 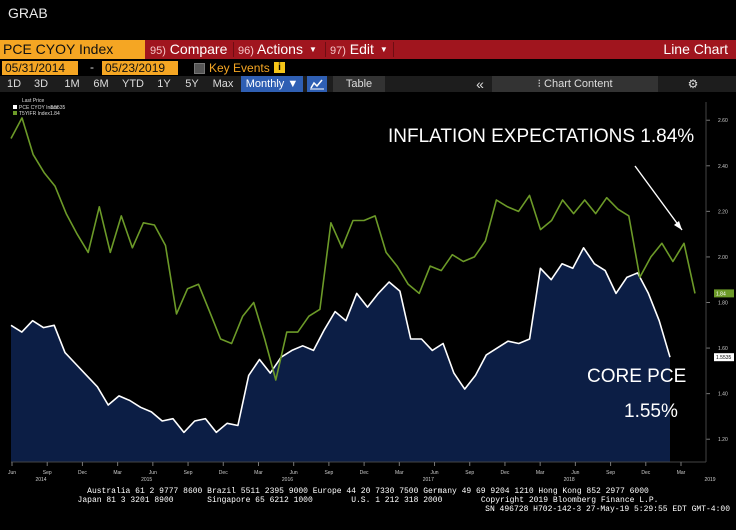 What do you see at coordinates (133, 84) in the screenshot?
I see `period-ytd: YTD` at bounding box center [133, 84].